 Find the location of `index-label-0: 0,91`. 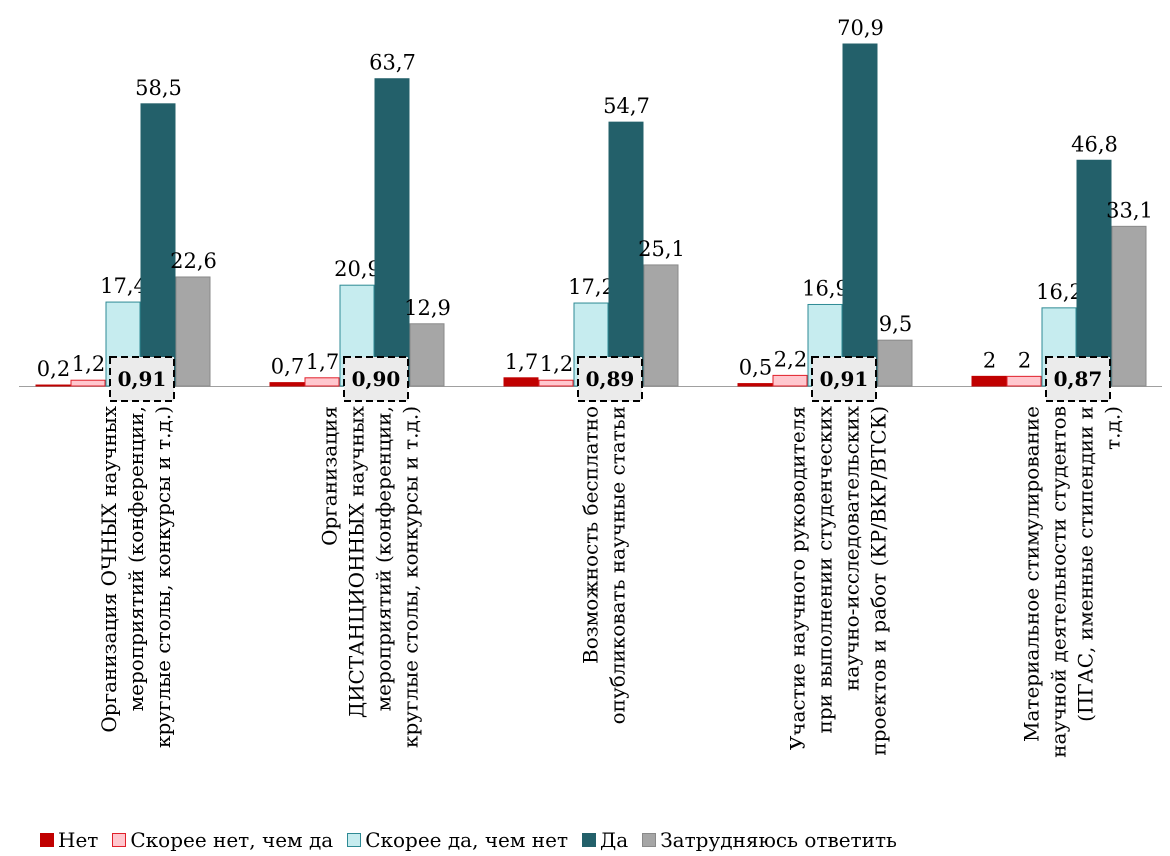

index-label-0: 0,91 is located at coordinates (142, 379).